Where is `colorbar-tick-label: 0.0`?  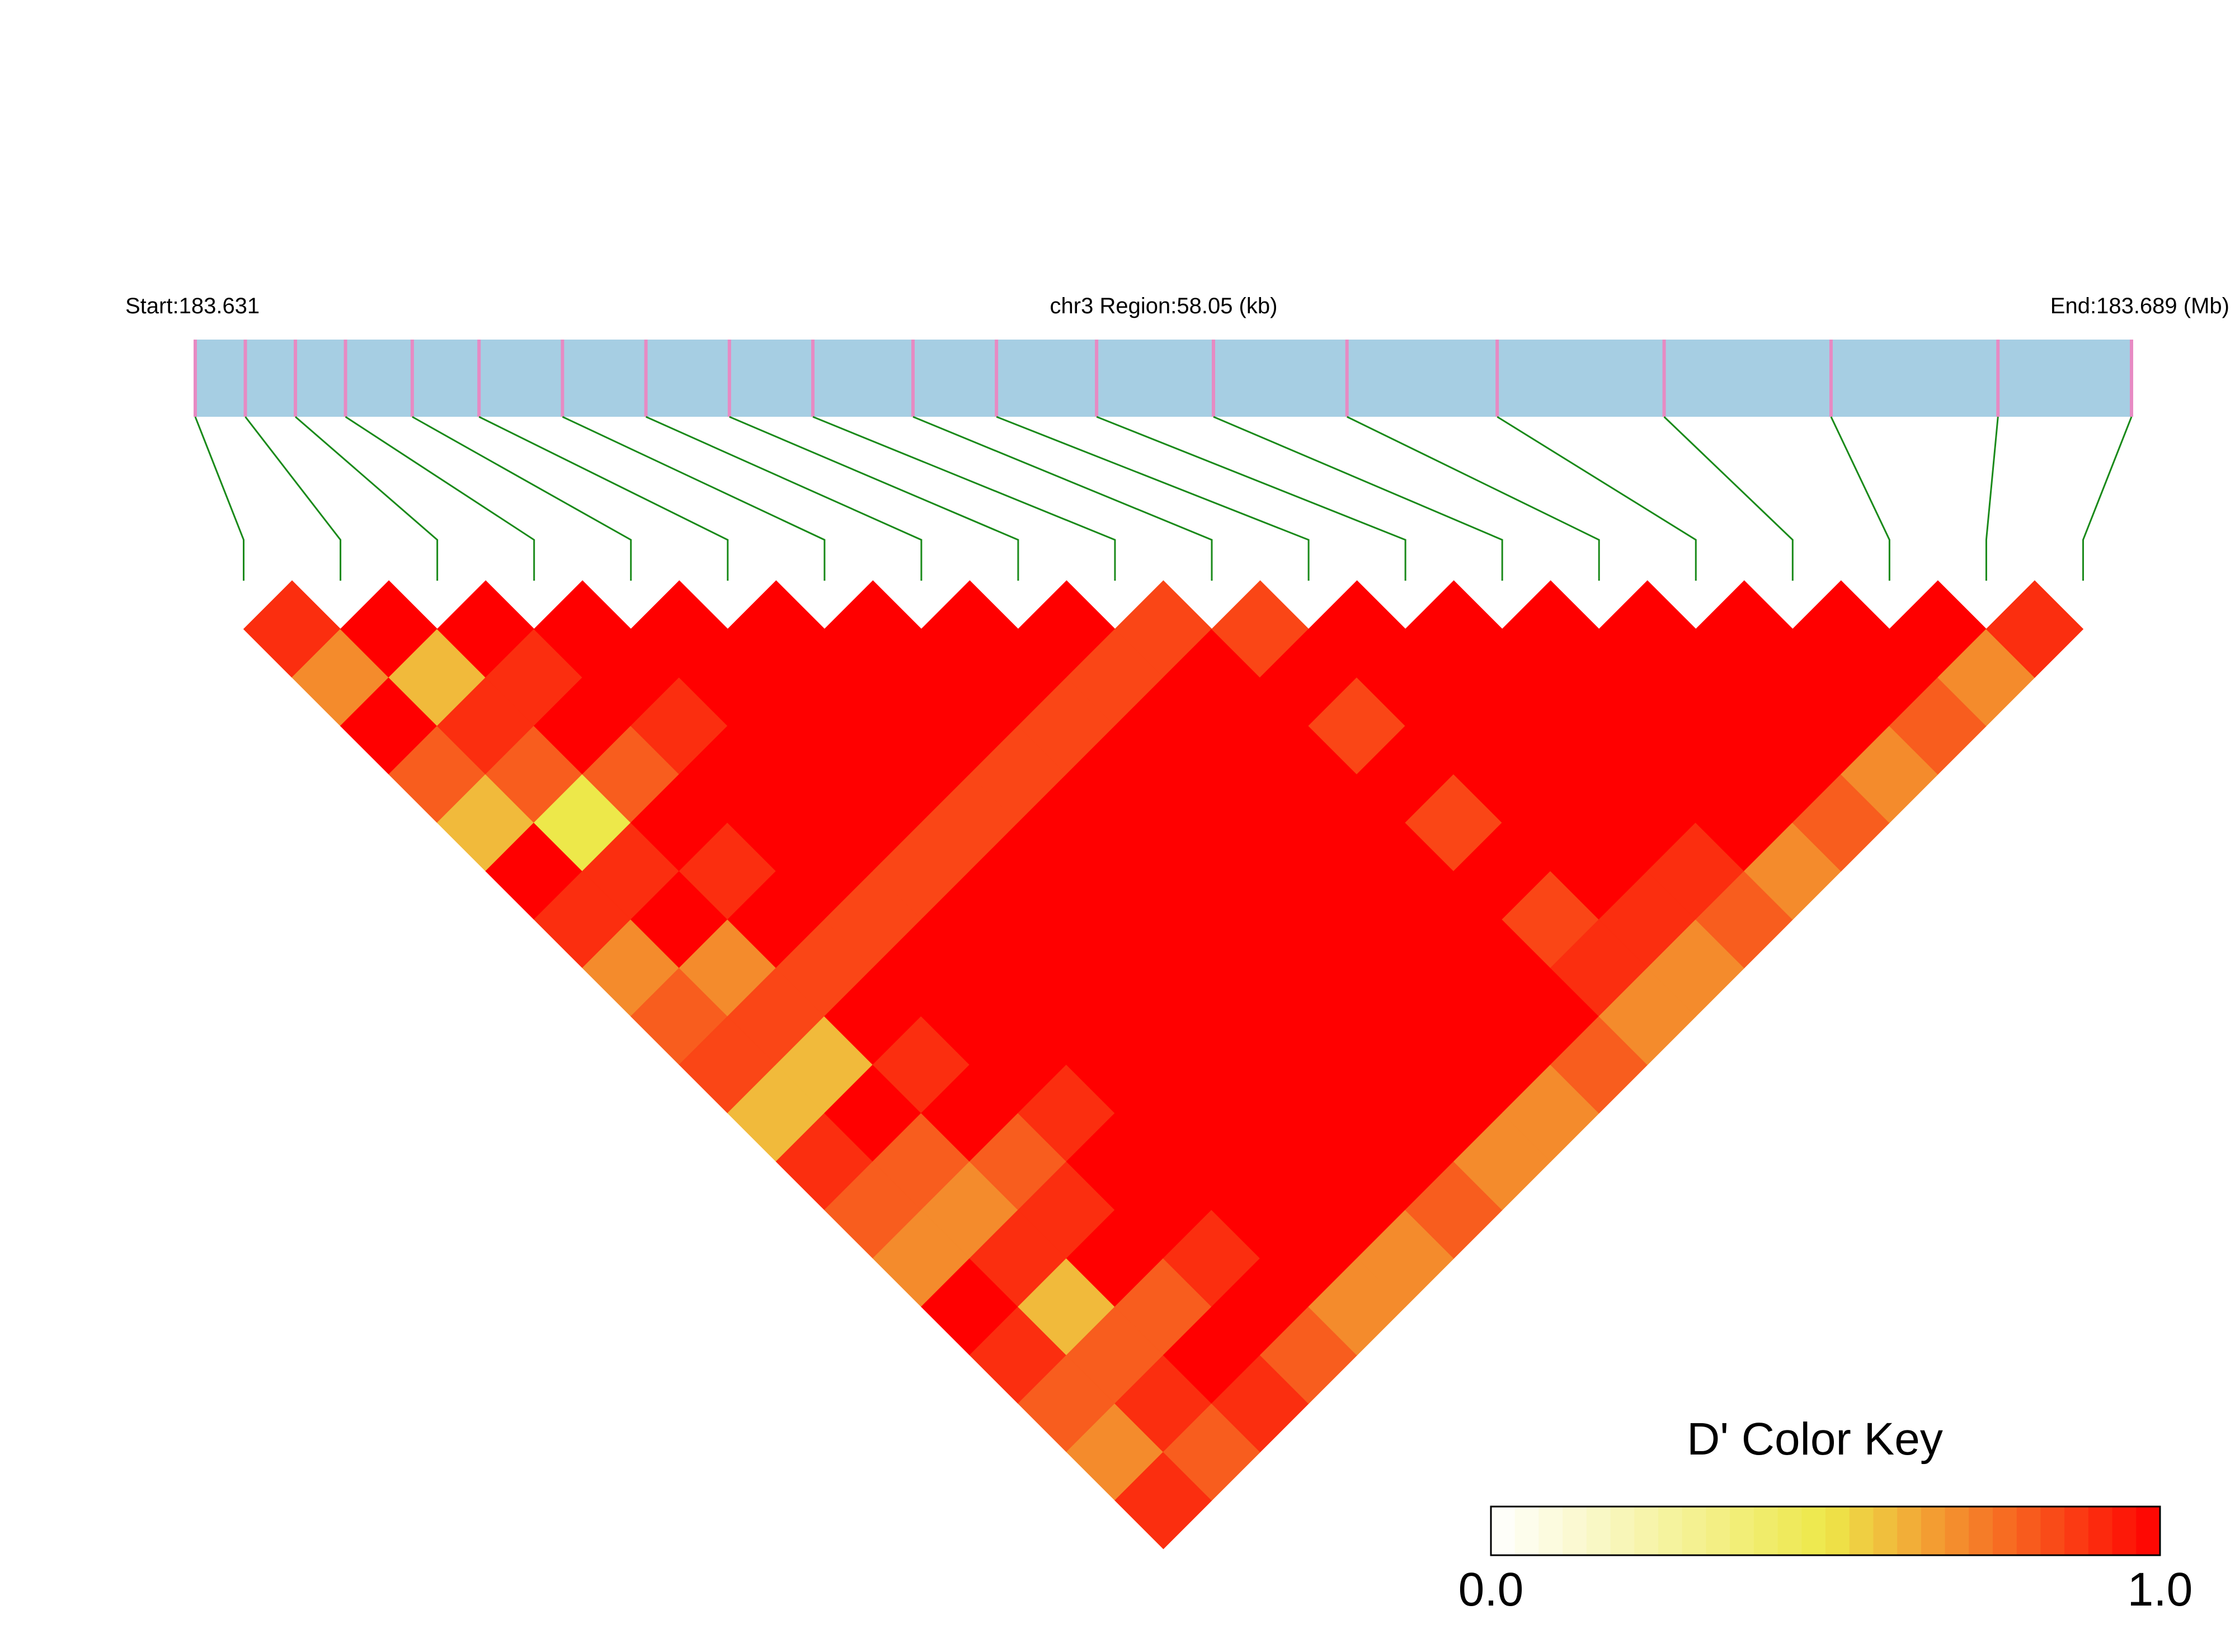 colorbar-tick-label: 0.0 is located at coordinates (1491, 1589).